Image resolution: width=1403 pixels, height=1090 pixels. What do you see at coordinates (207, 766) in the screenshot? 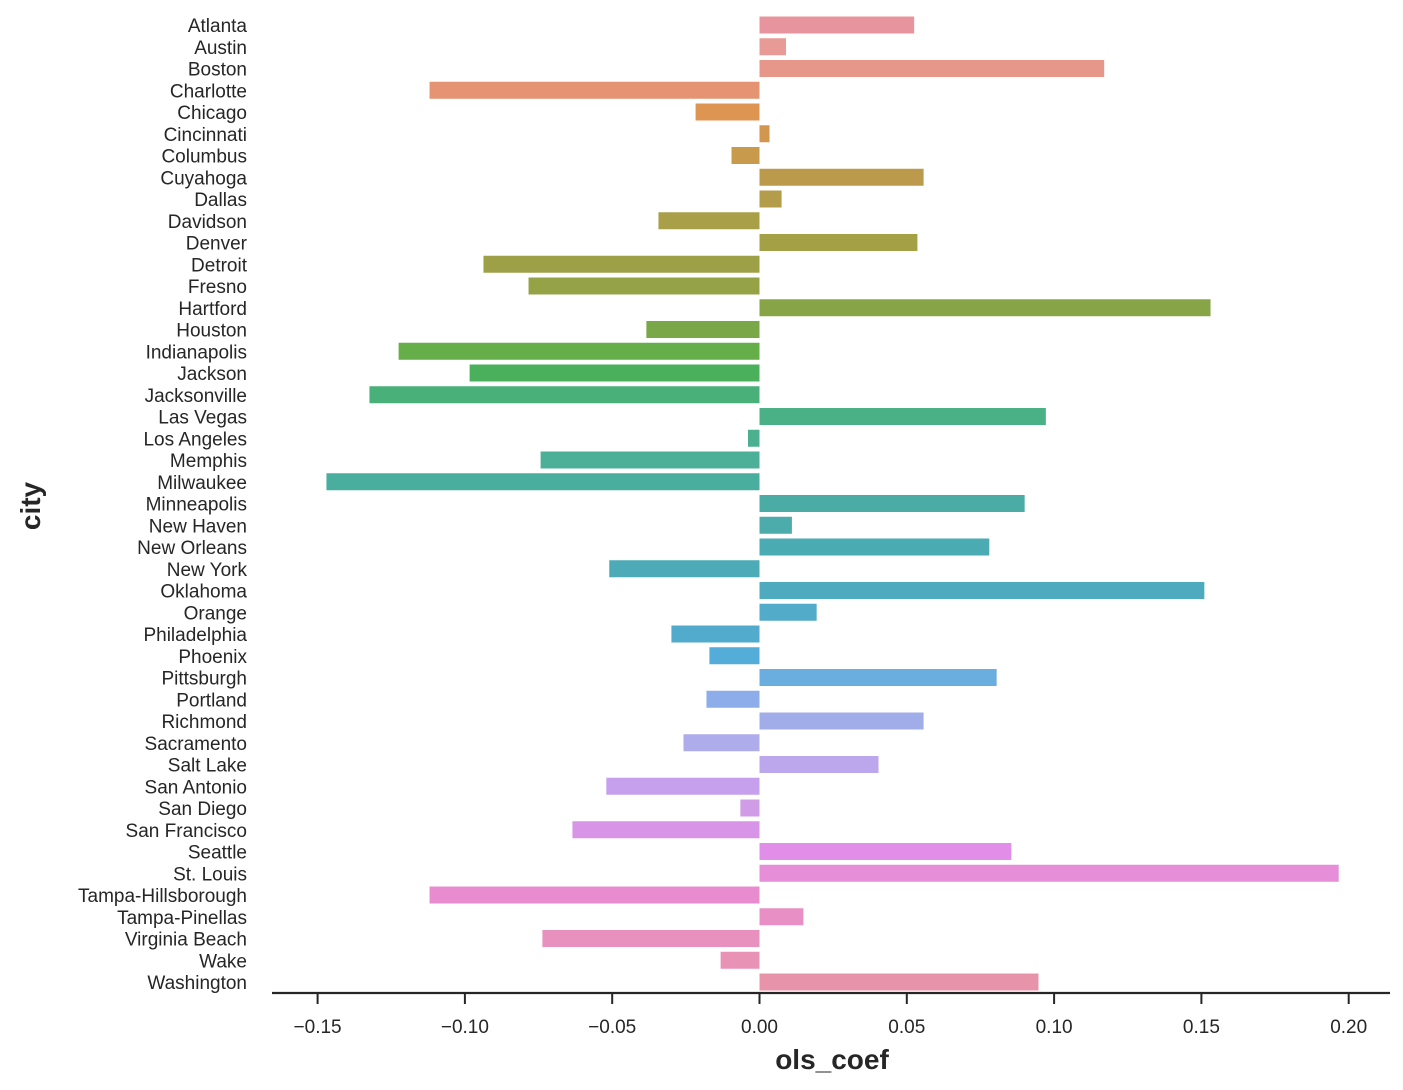
I see `y-tick-label: Salt Lake` at bounding box center [207, 766].